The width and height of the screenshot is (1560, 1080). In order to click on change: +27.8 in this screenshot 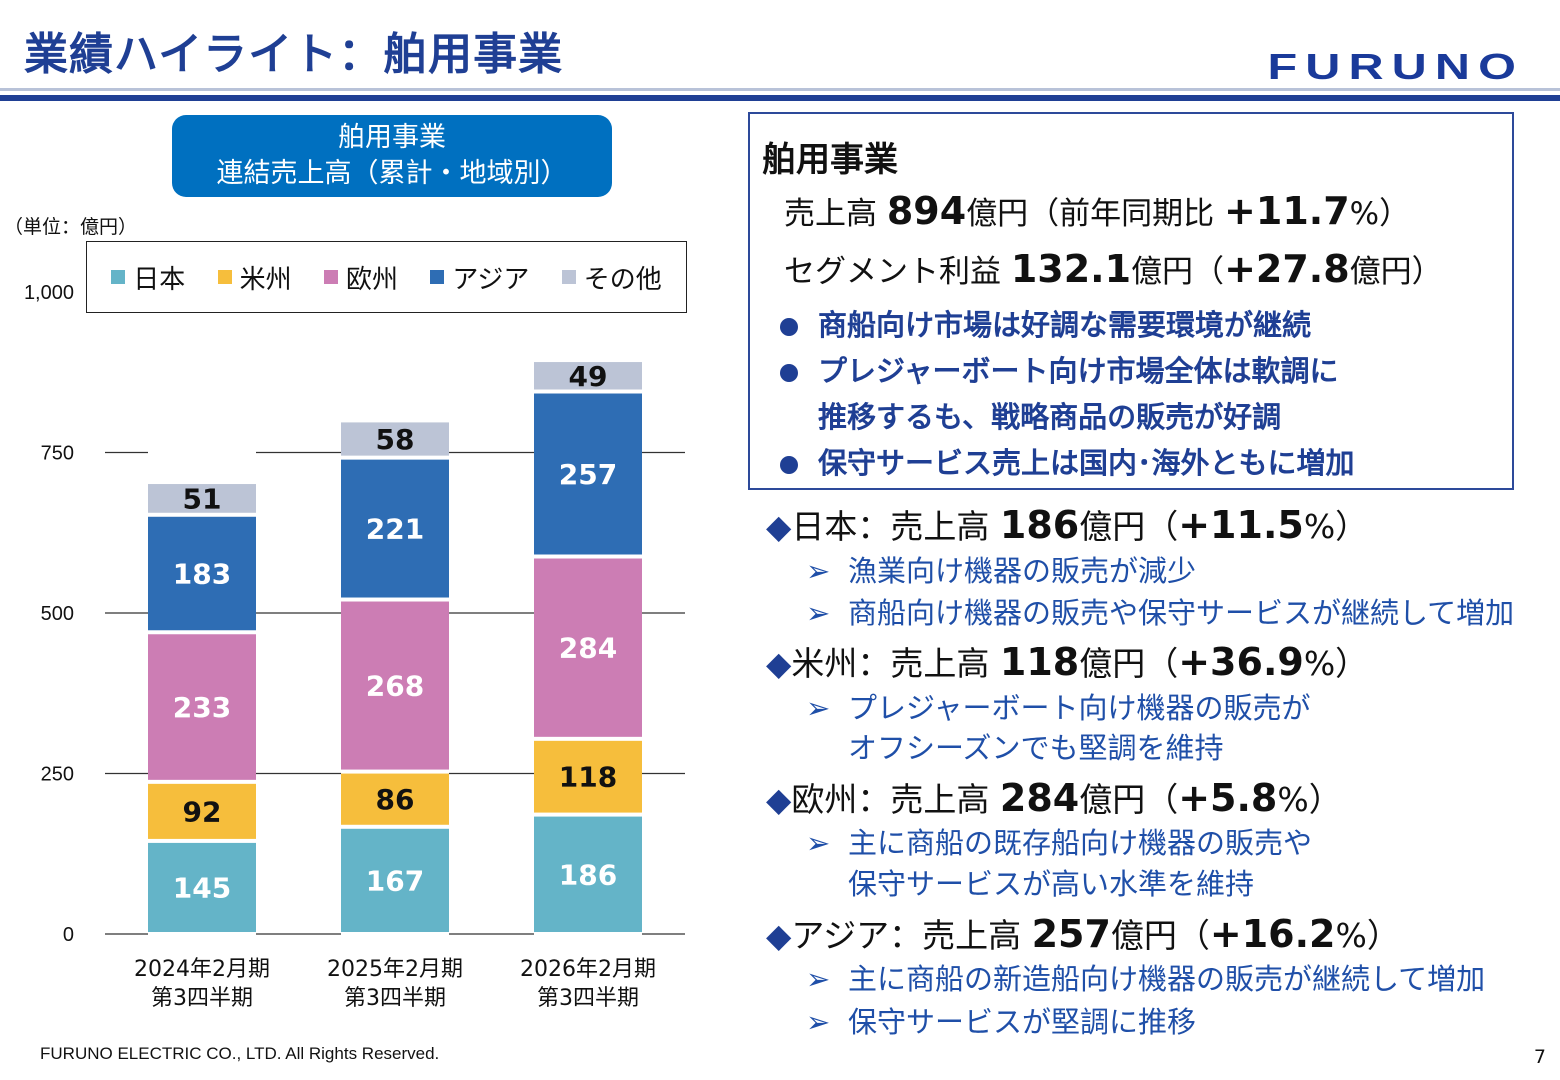, I will do `click(1287, 269)`.